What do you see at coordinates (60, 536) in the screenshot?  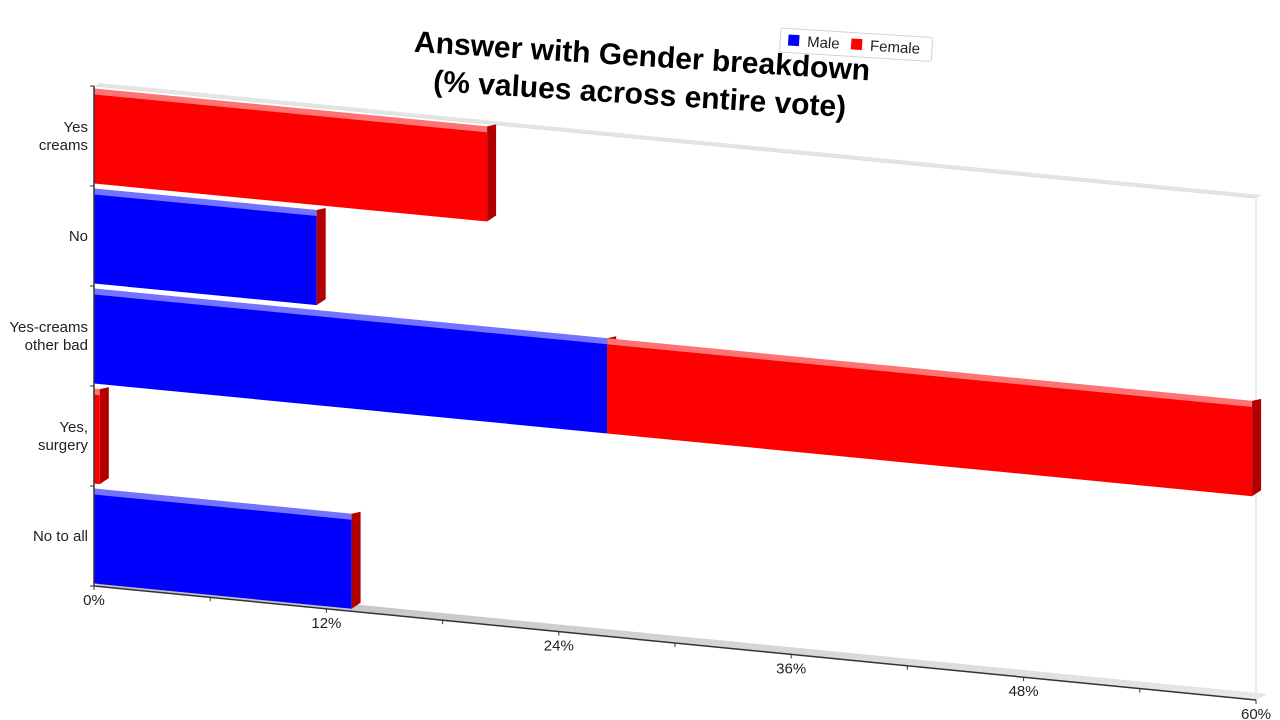 I see `category-label: No to all` at bounding box center [60, 536].